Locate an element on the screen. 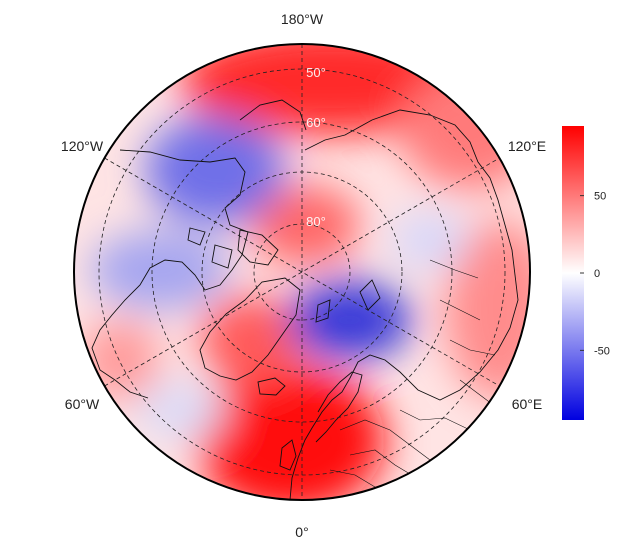 This screenshot has height=552, width=625. greenland-coast is located at coordinates (250, 329).